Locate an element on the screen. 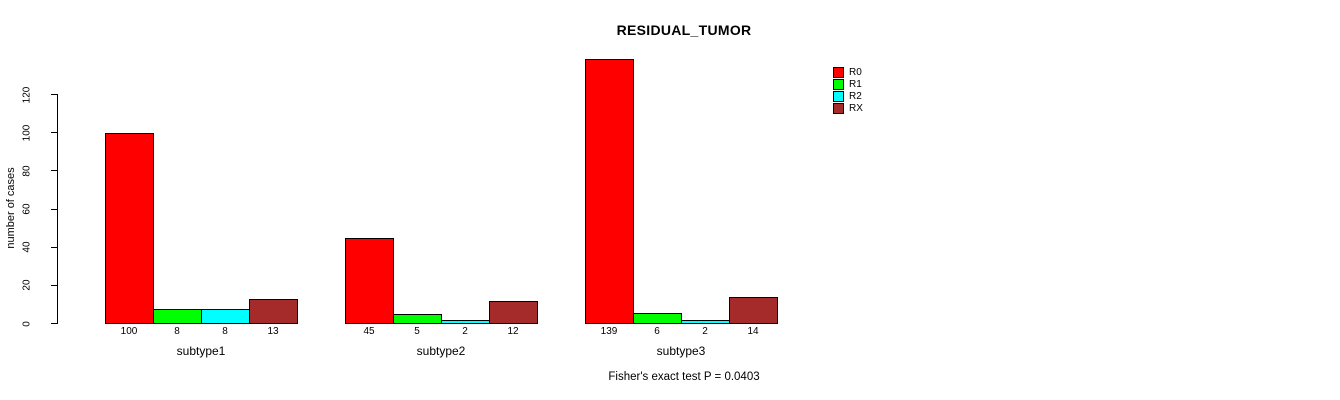 The image size is (1340, 400). annotation-text: Fisher's exact test P = 0.0403 is located at coordinates (684, 377).